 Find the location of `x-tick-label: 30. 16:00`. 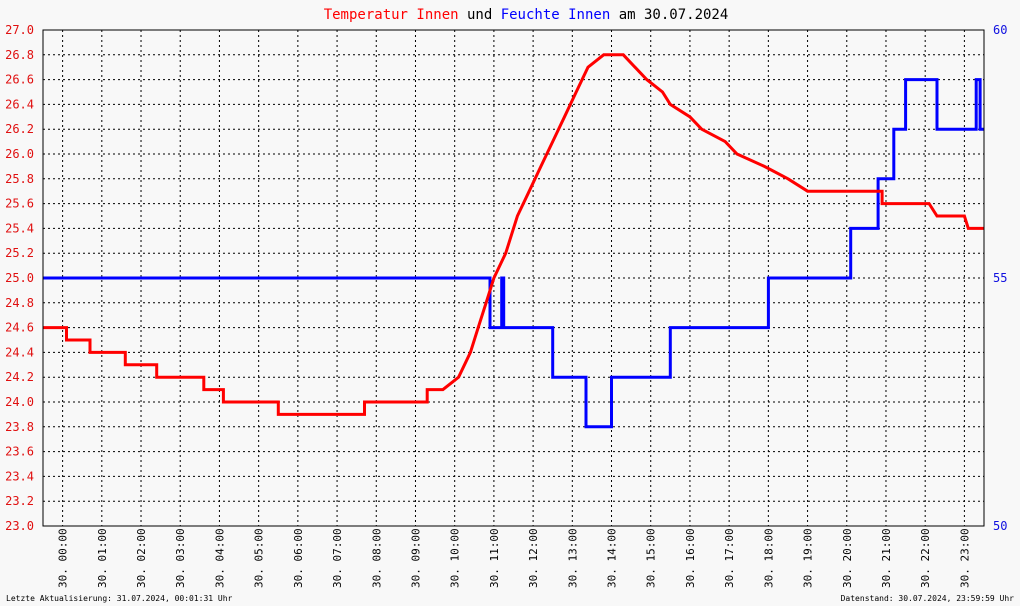

x-tick-label: 30. 16:00 is located at coordinates (690, 558).